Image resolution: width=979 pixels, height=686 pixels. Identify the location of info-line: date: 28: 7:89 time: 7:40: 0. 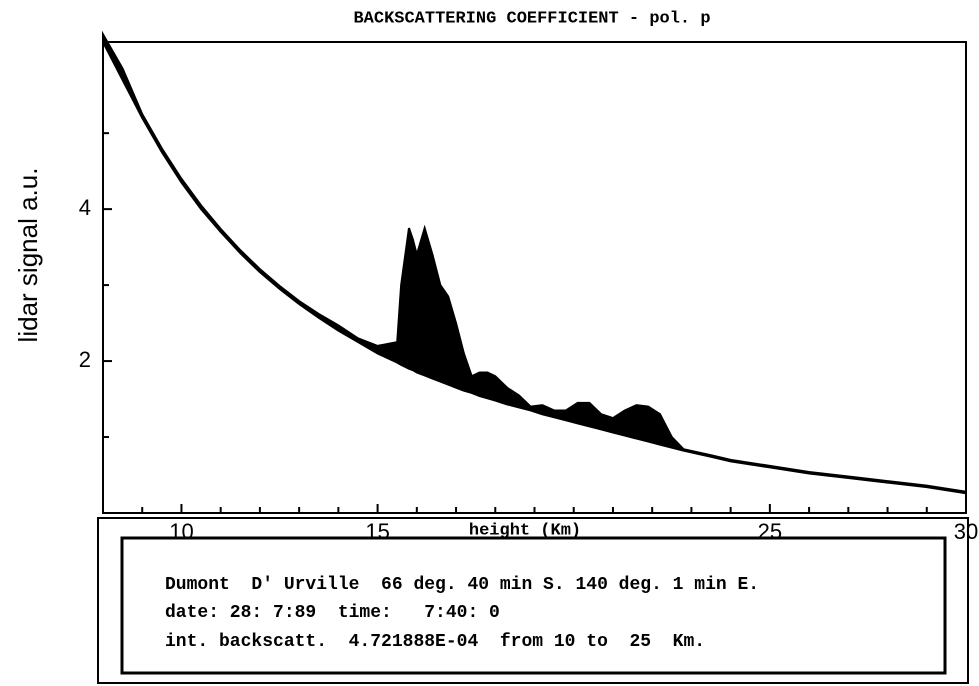
(332, 613).